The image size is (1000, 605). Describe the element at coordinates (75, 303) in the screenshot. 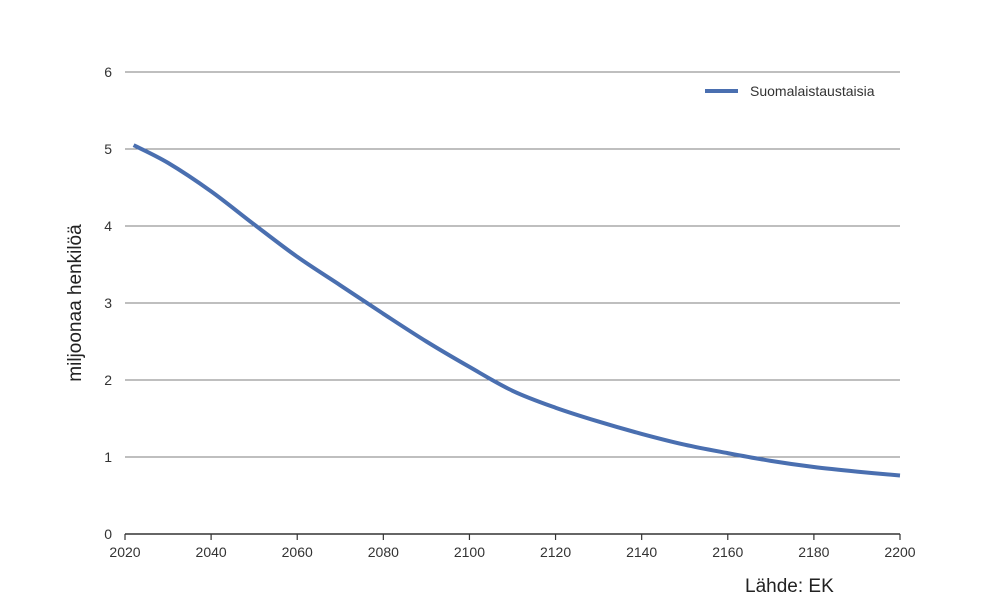

I see `y-axis-label: miljoonaa henkilöä` at that location.